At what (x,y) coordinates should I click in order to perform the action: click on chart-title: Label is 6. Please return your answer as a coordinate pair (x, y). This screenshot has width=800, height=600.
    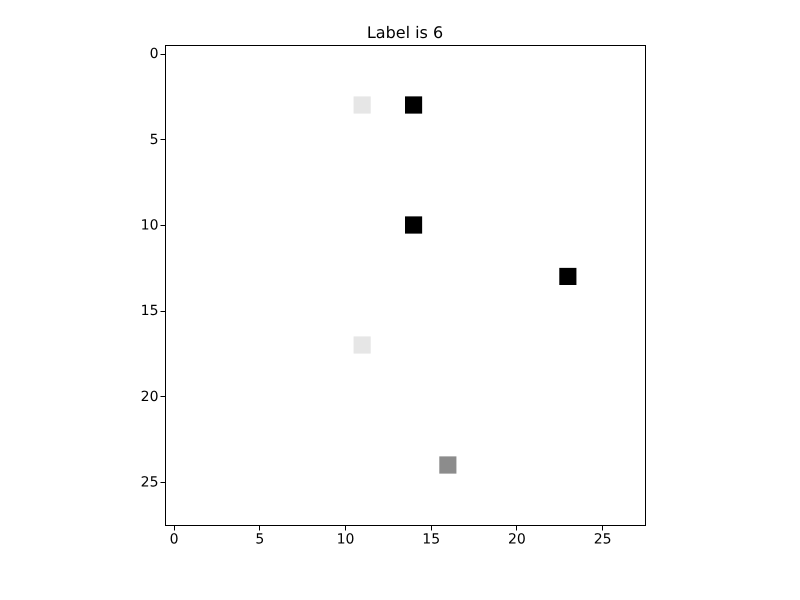
    Looking at the image, I should click on (405, 32).